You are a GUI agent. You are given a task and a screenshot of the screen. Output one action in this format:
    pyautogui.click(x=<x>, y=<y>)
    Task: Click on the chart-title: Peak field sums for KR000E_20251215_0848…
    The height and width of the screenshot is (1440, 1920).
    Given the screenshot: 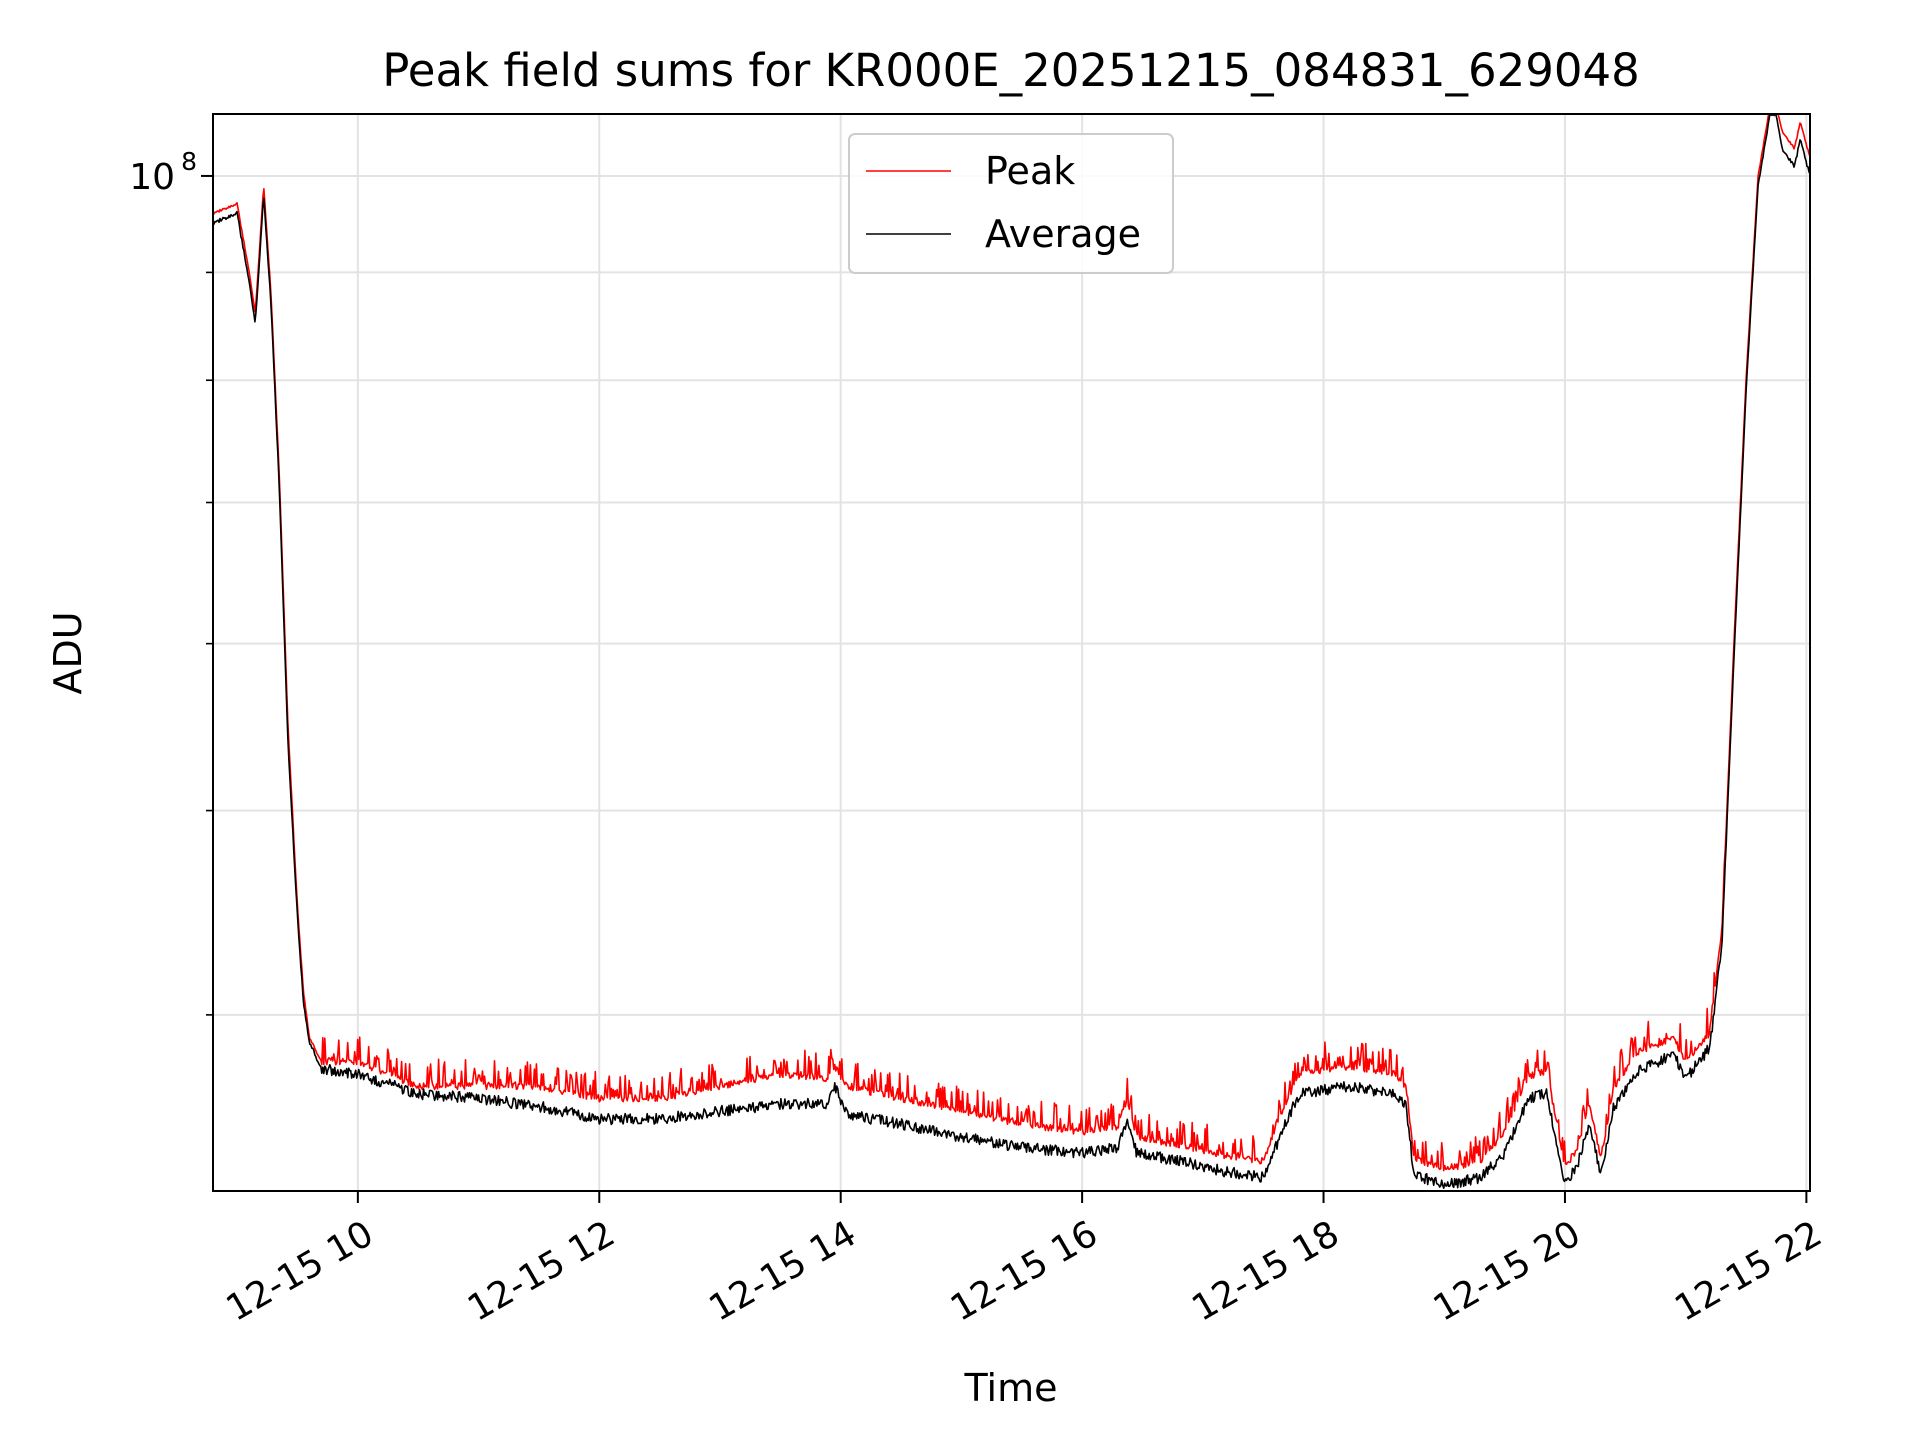 What is the action you would take?
    pyautogui.click(x=1011, y=70)
    